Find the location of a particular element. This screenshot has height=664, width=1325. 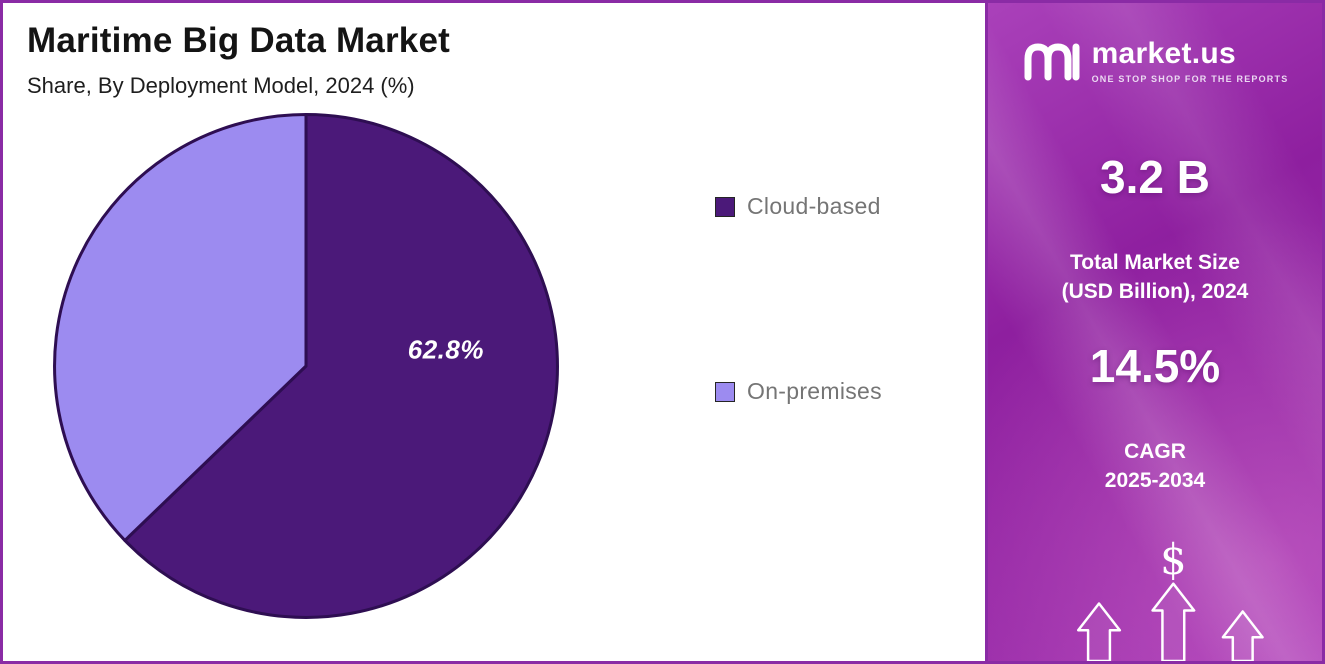

cagr-label-line2: 2025-2034 is located at coordinates (1155, 481).